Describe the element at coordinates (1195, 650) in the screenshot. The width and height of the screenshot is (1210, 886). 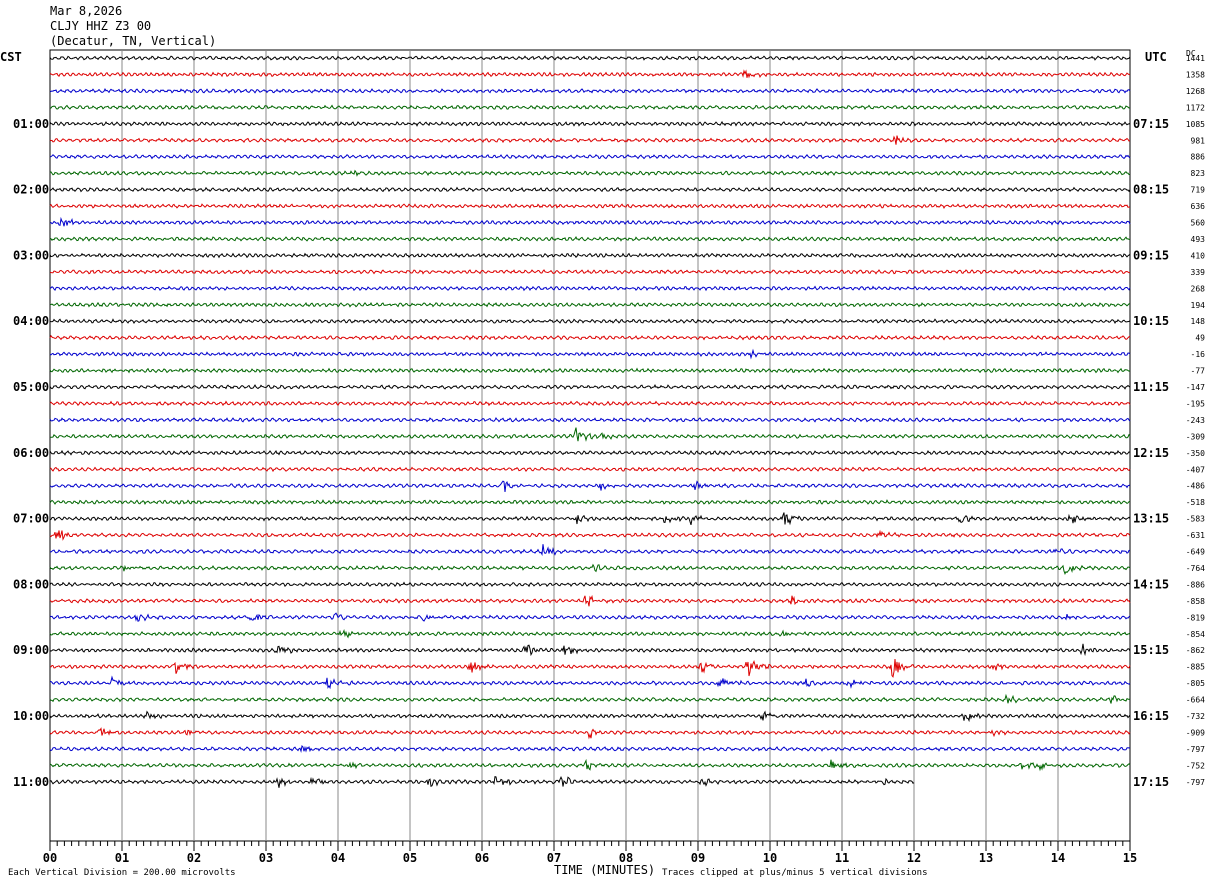
I see `dc-offset-label: -862` at that location.